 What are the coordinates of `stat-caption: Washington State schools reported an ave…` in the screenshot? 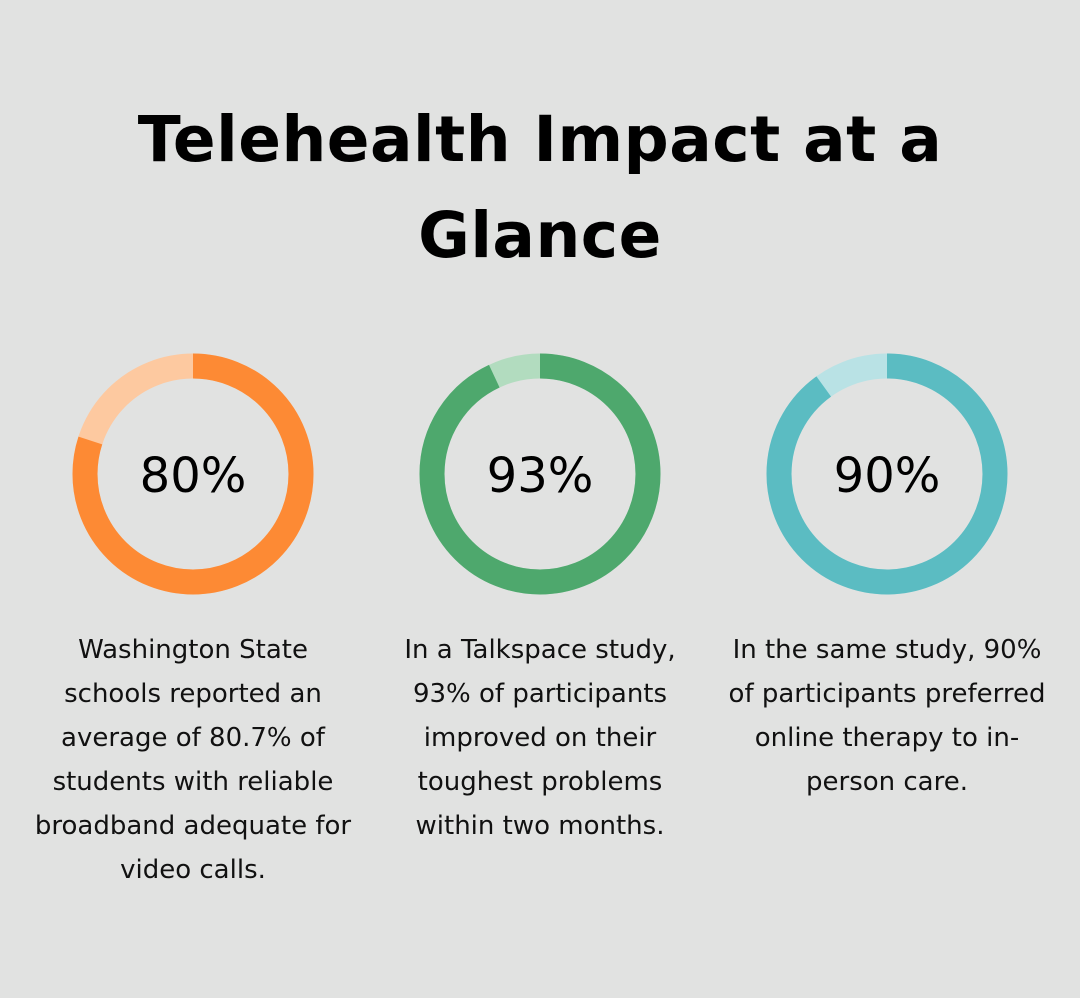 It's located at (193, 760).